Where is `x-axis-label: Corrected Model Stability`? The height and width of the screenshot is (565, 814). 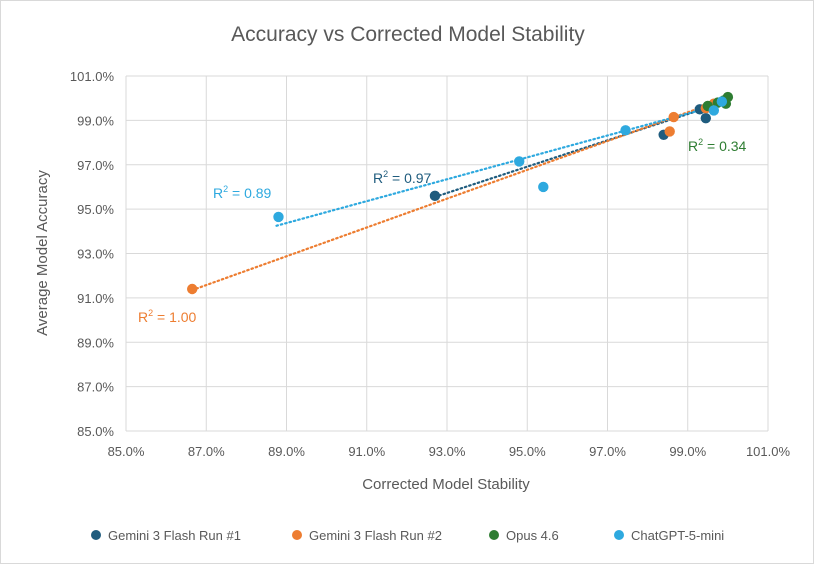 x-axis-label: Corrected Model Stability is located at coordinates (446, 484).